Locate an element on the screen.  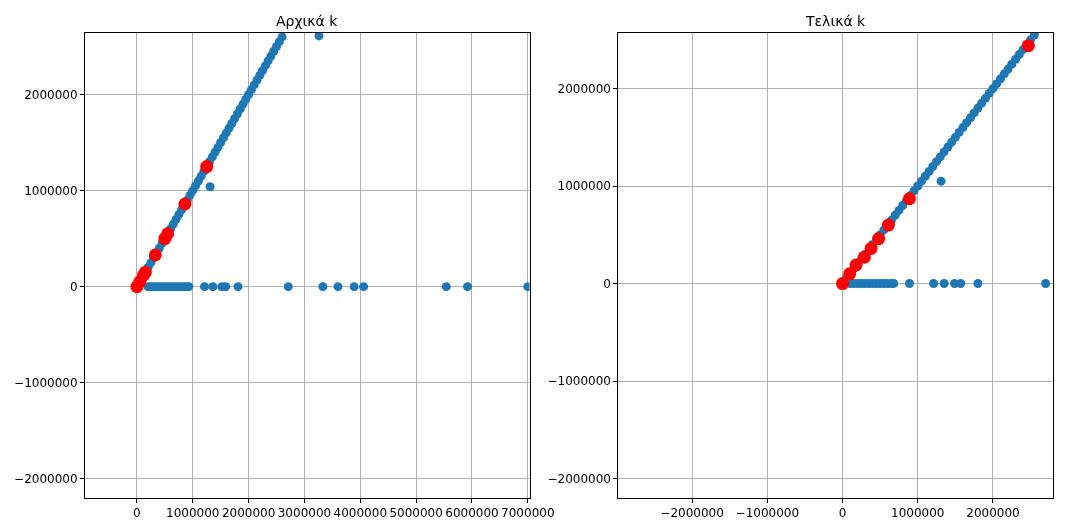
chart-title: Αρχικά k is located at coordinates (307, 21).